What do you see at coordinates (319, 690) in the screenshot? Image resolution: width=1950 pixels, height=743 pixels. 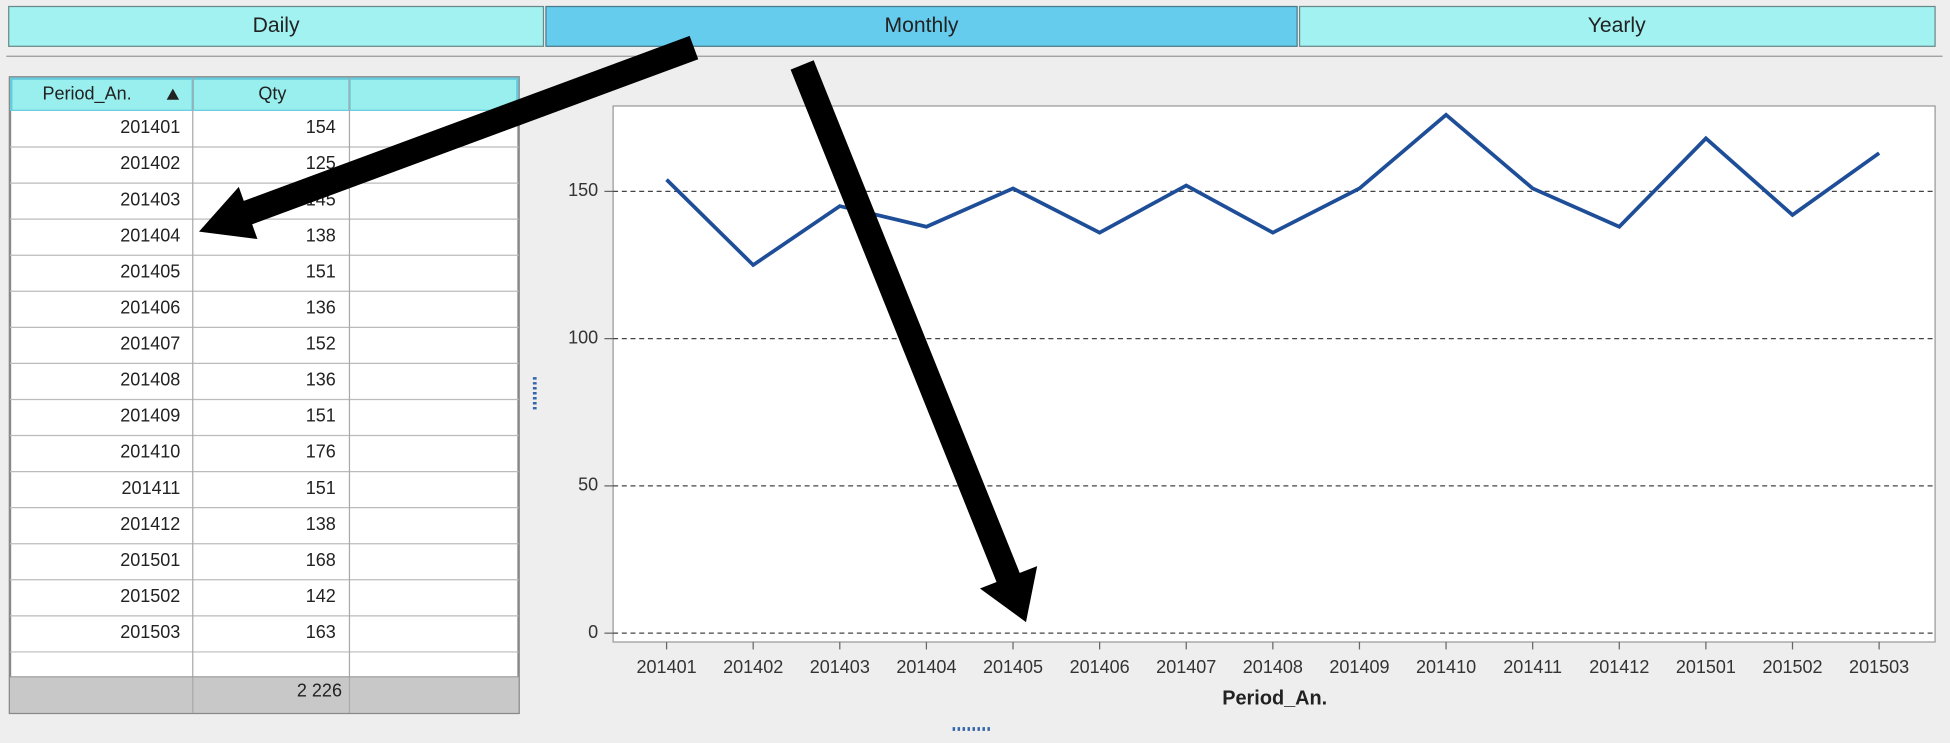 I see `total-text: 2 226` at bounding box center [319, 690].